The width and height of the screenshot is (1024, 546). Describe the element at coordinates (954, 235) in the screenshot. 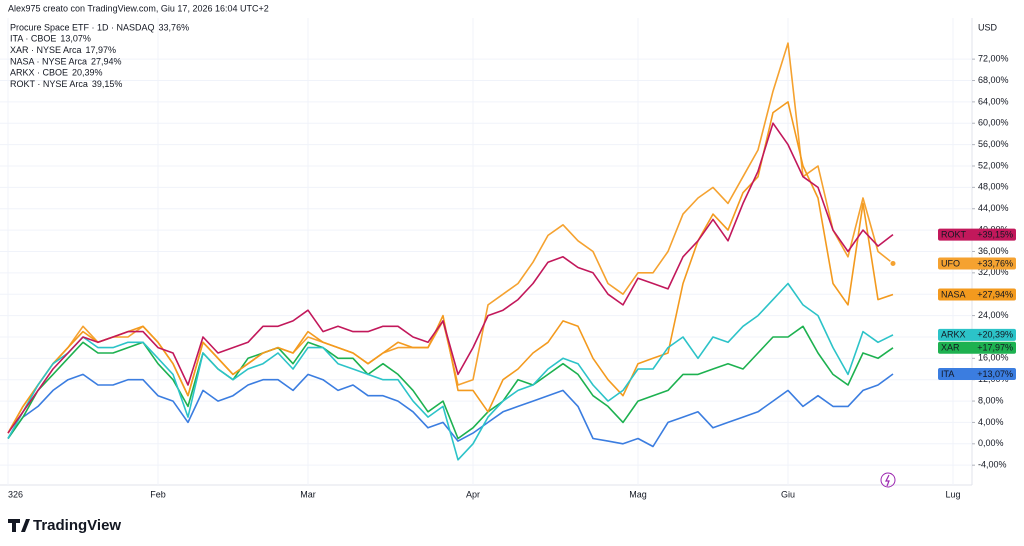

I see `price-tag-symbol: ROKT` at that location.